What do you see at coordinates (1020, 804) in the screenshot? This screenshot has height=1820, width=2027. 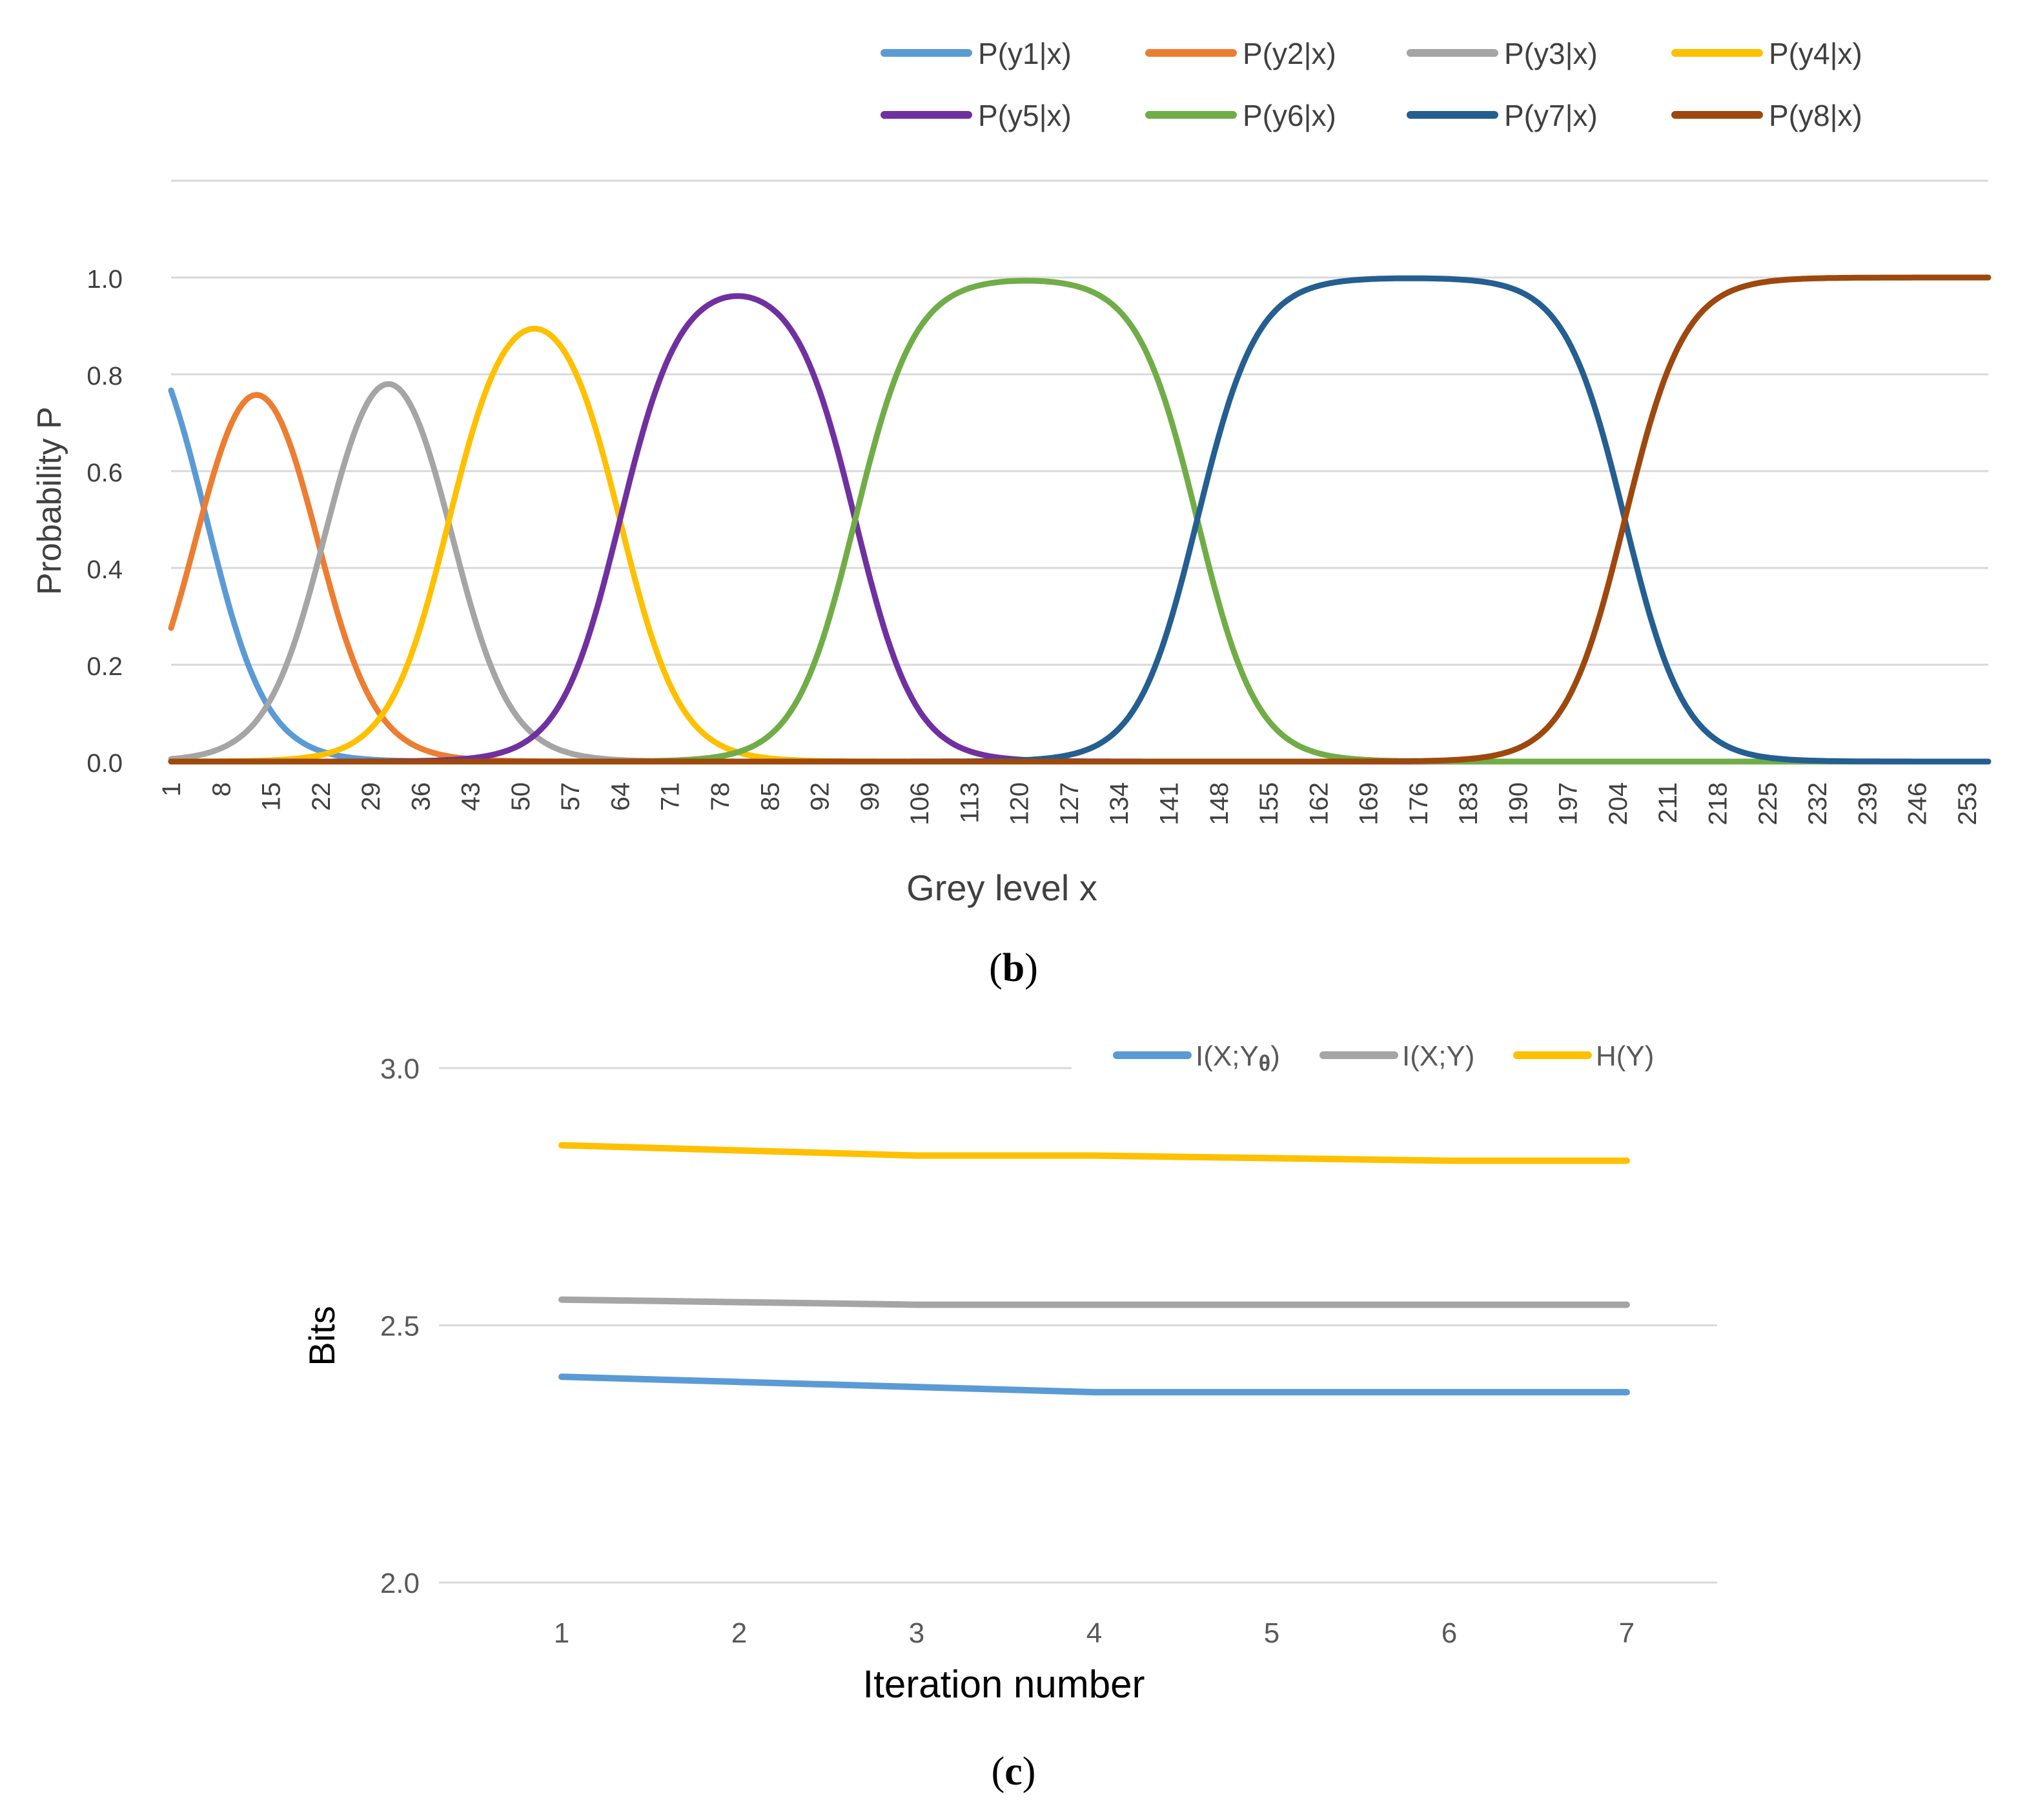 I see `chart-b-x-tick-label: 120` at bounding box center [1020, 804].